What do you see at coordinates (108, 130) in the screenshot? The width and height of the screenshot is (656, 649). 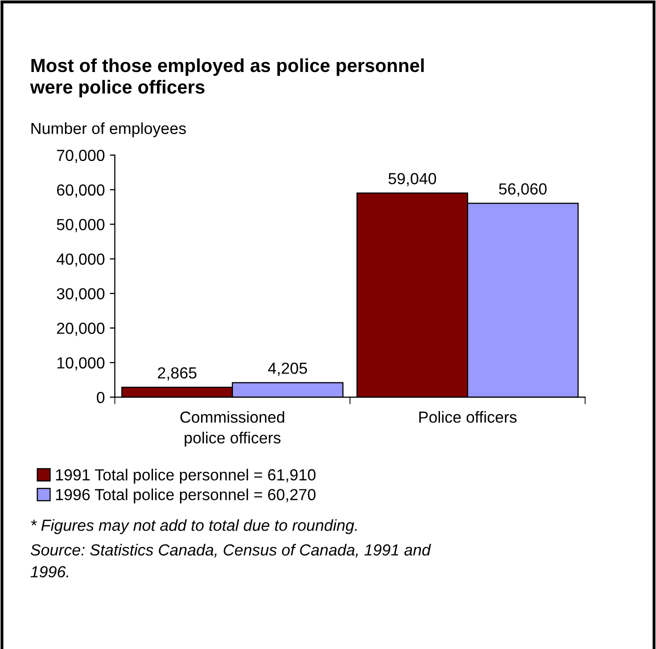 I see `y-axis-title: Number of employees` at bounding box center [108, 130].